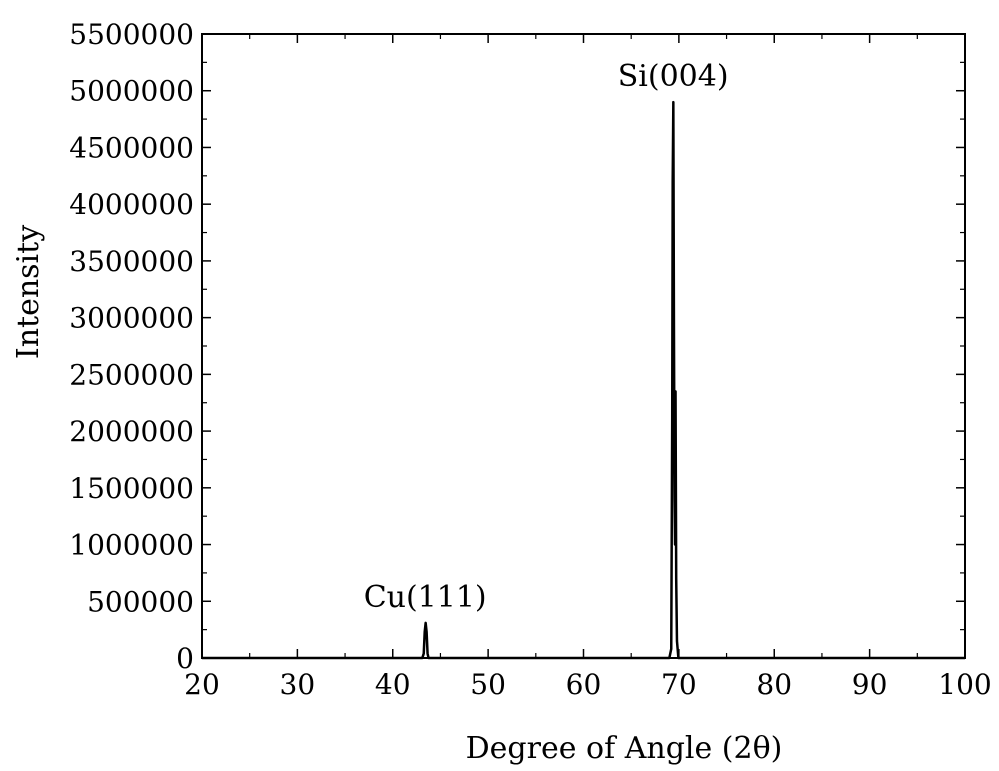  Describe the element at coordinates (185, 658) in the screenshot. I see `y-tick-label: 0` at that location.